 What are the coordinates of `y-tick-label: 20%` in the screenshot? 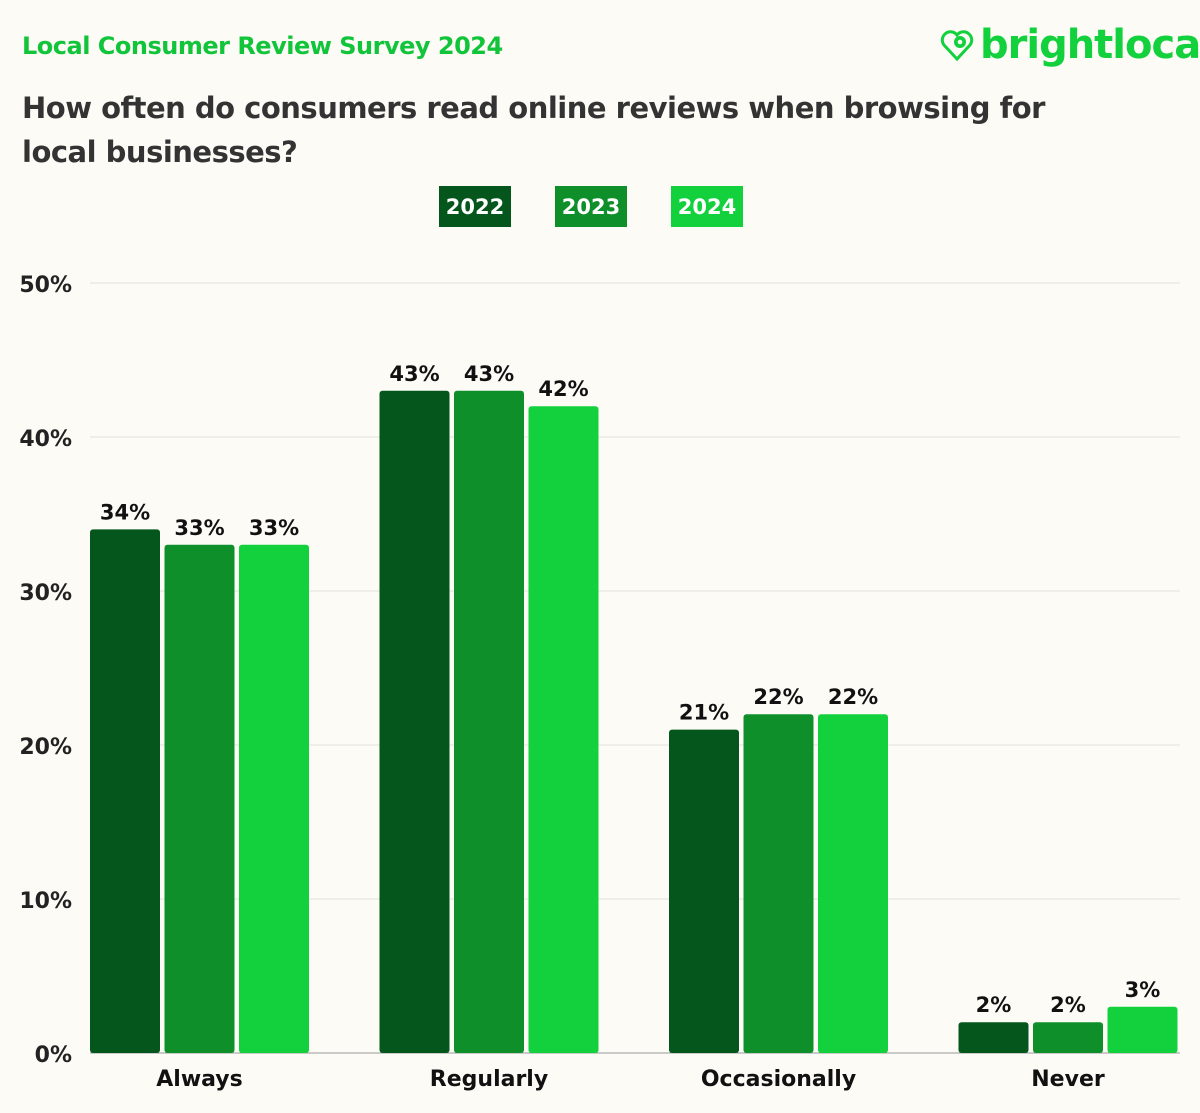 It's located at (45, 747).